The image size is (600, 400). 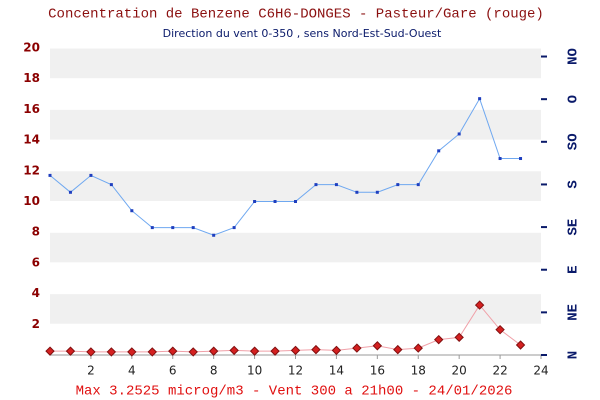 What do you see at coordinates (31, 140) in the screenshot?
I see `y-tick-label: 14` at bounding box center [31, 140].